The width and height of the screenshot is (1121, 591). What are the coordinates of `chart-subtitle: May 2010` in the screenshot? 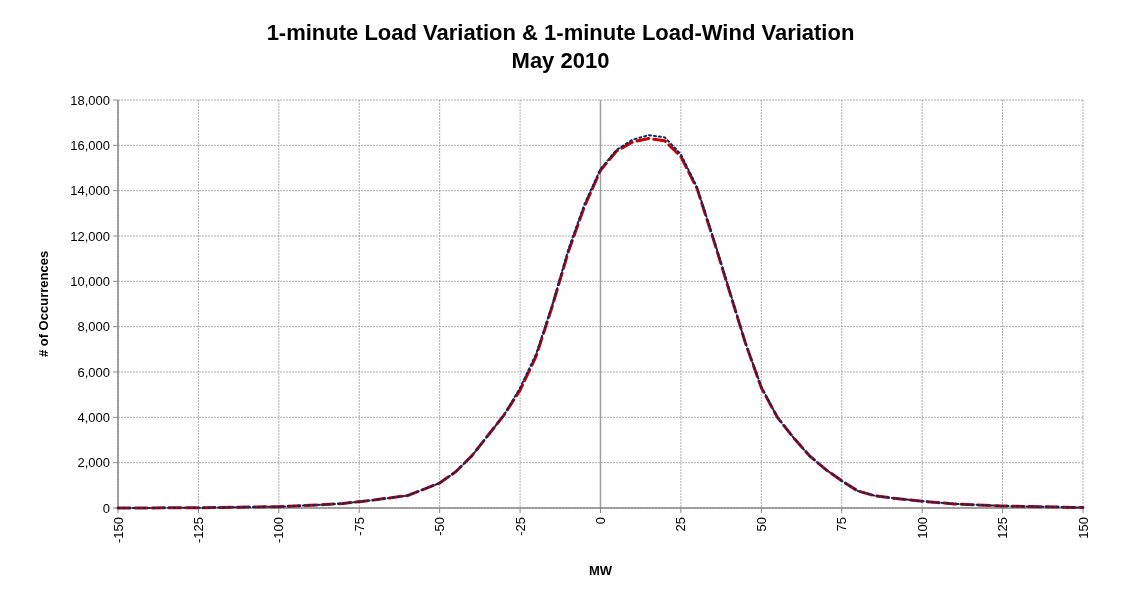 It's located at (560, 60).